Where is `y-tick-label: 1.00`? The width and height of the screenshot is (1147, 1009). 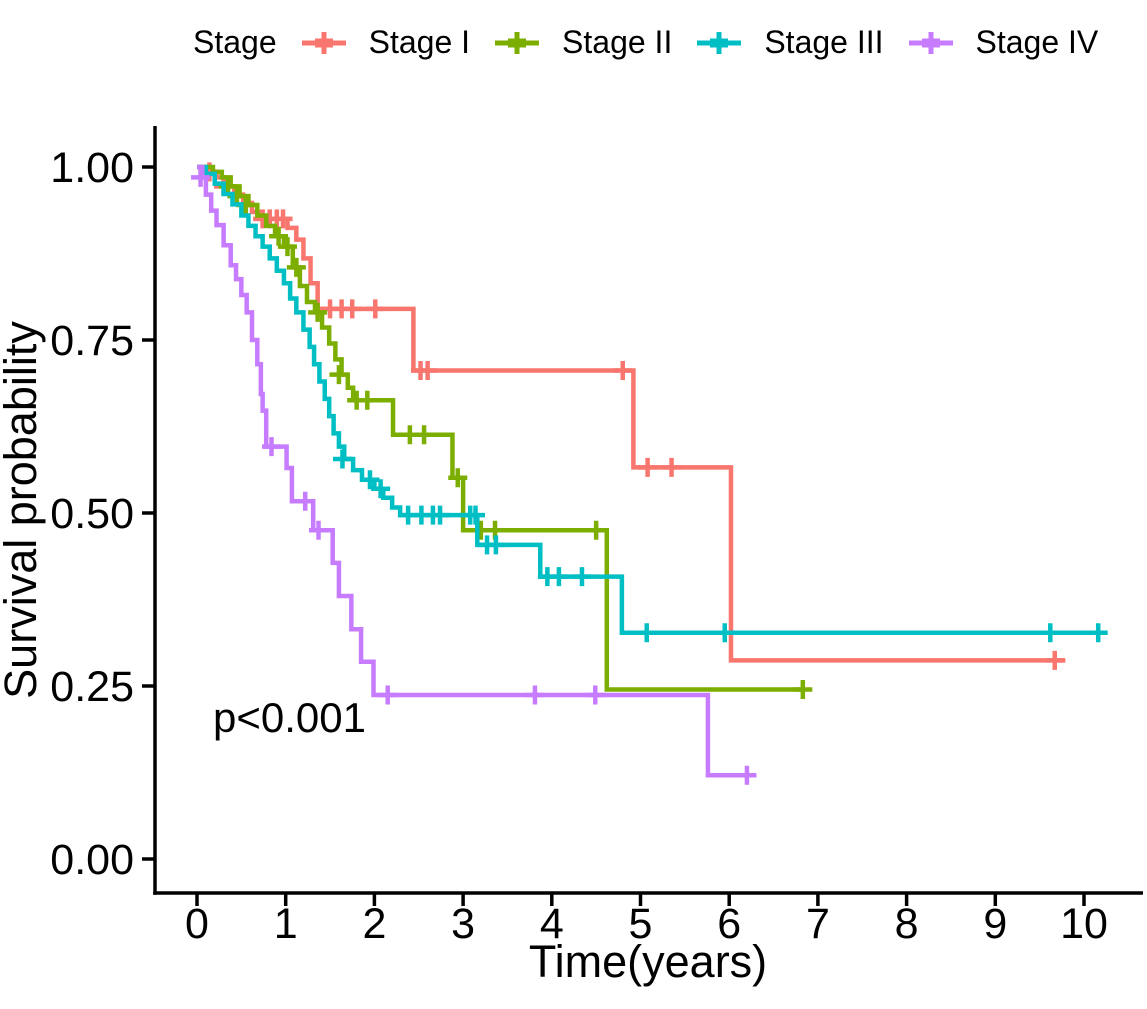 y-tick-label: 1.00 is located at coordinates (92, 168).